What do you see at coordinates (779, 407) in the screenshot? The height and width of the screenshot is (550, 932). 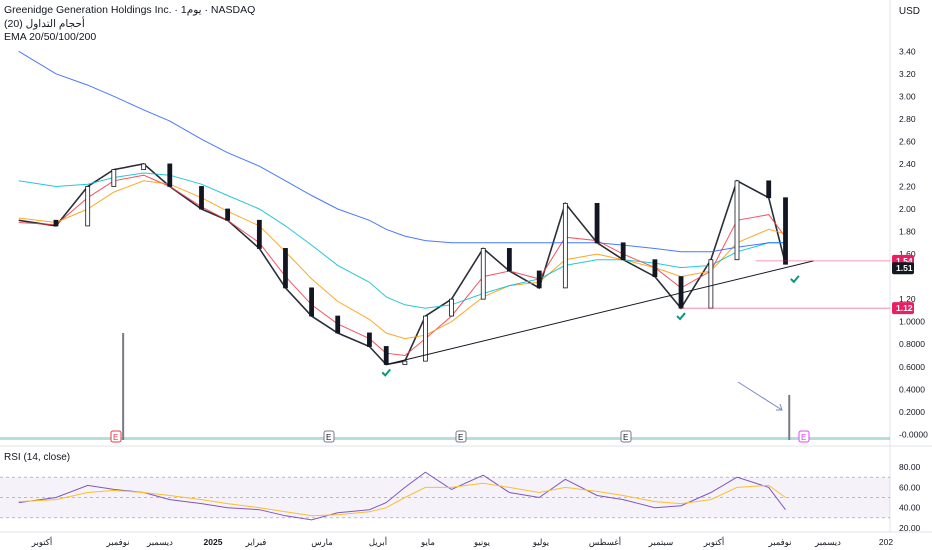 I see `arrow-head-icon` at bounding box center [779, 407].